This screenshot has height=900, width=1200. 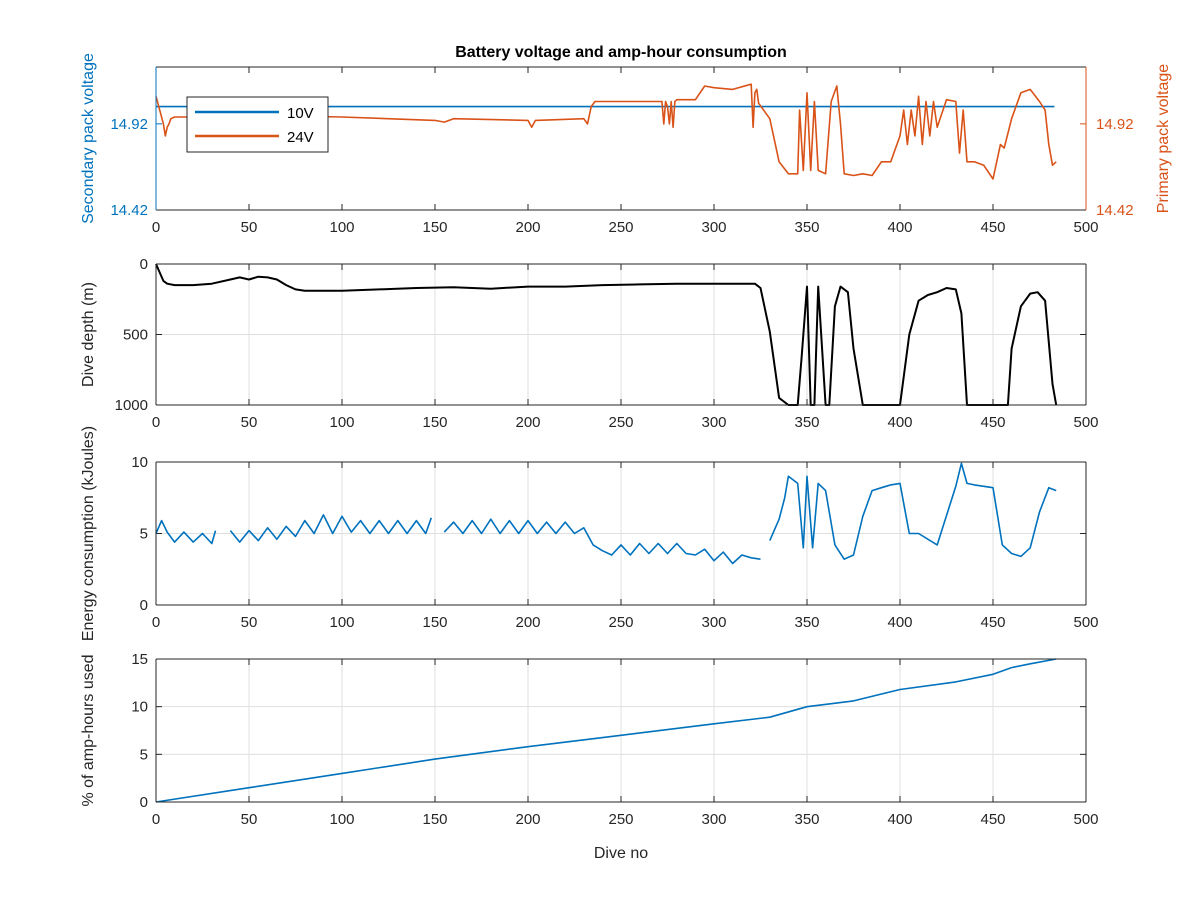 What do you see at coordinates (88, 533) in the screenshot?
I see `y-axis-label: Energy consumption (kJoules)` at bounding box center [88, 533].